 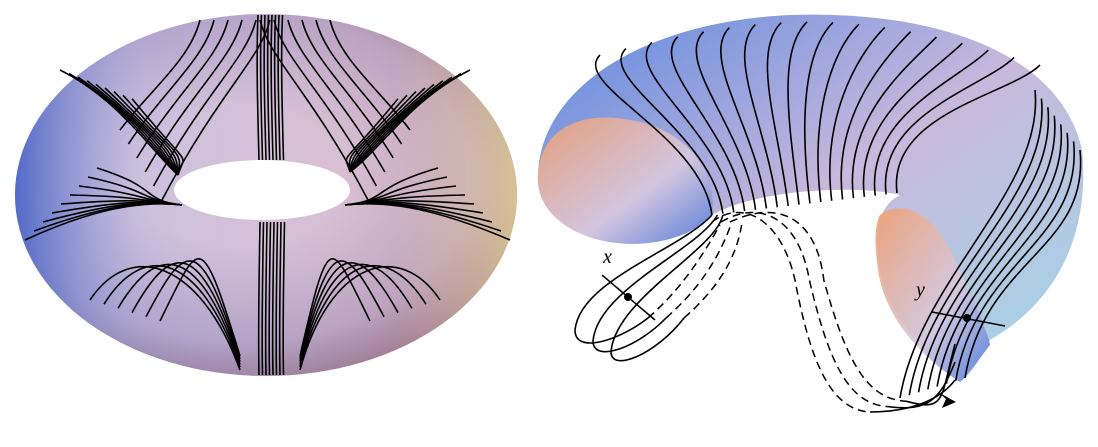 What do you see at coordinates (947, 400) in the screenshot?
I see `arrow-head` at bounding box center [947, 400].